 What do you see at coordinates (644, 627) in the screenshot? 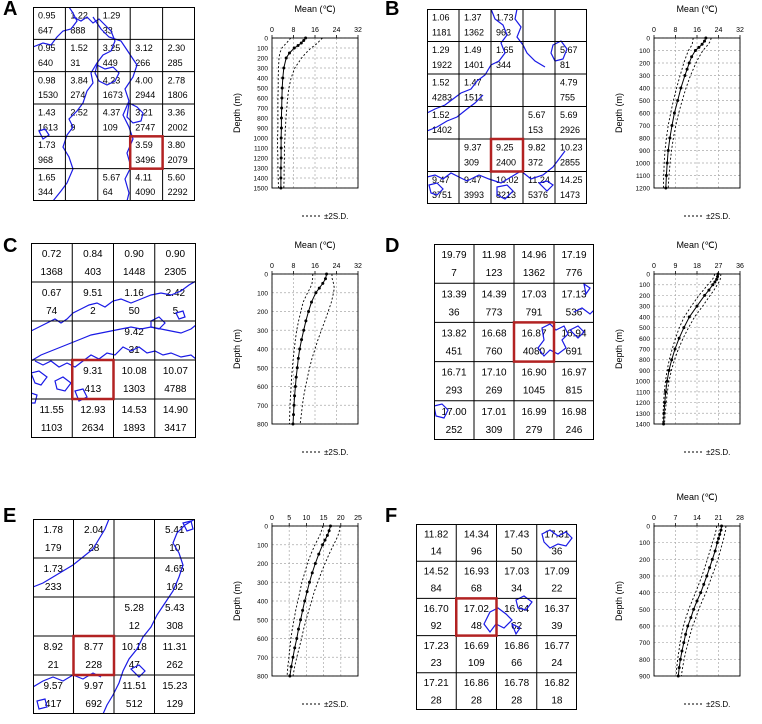
I see `y-tick-label: 600` at bounding box center [644, 627].